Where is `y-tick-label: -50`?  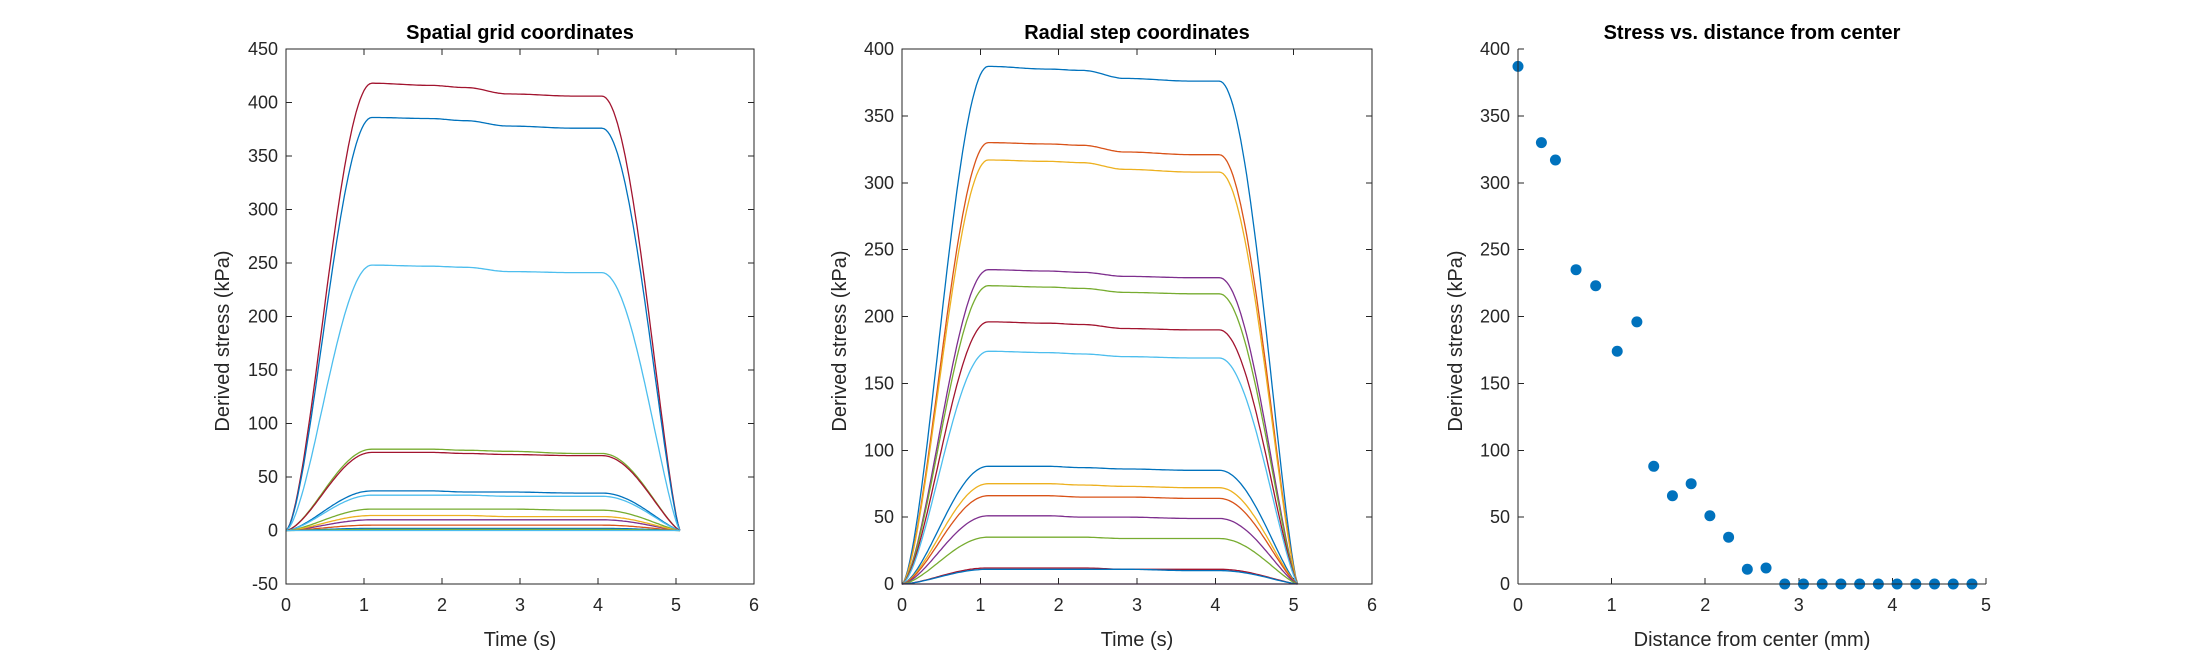
y-tick-label: -50 is located at coordinates (265, 584).